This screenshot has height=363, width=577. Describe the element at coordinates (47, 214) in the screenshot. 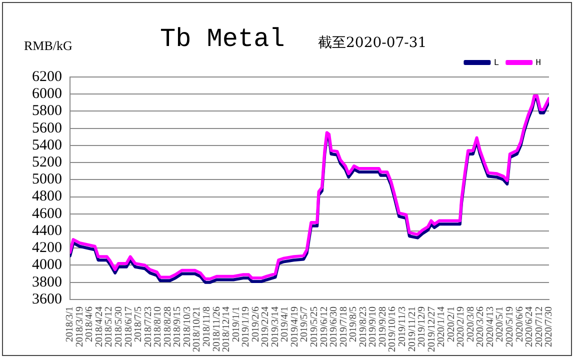

I see `y-tick-label: 4600` at that location.